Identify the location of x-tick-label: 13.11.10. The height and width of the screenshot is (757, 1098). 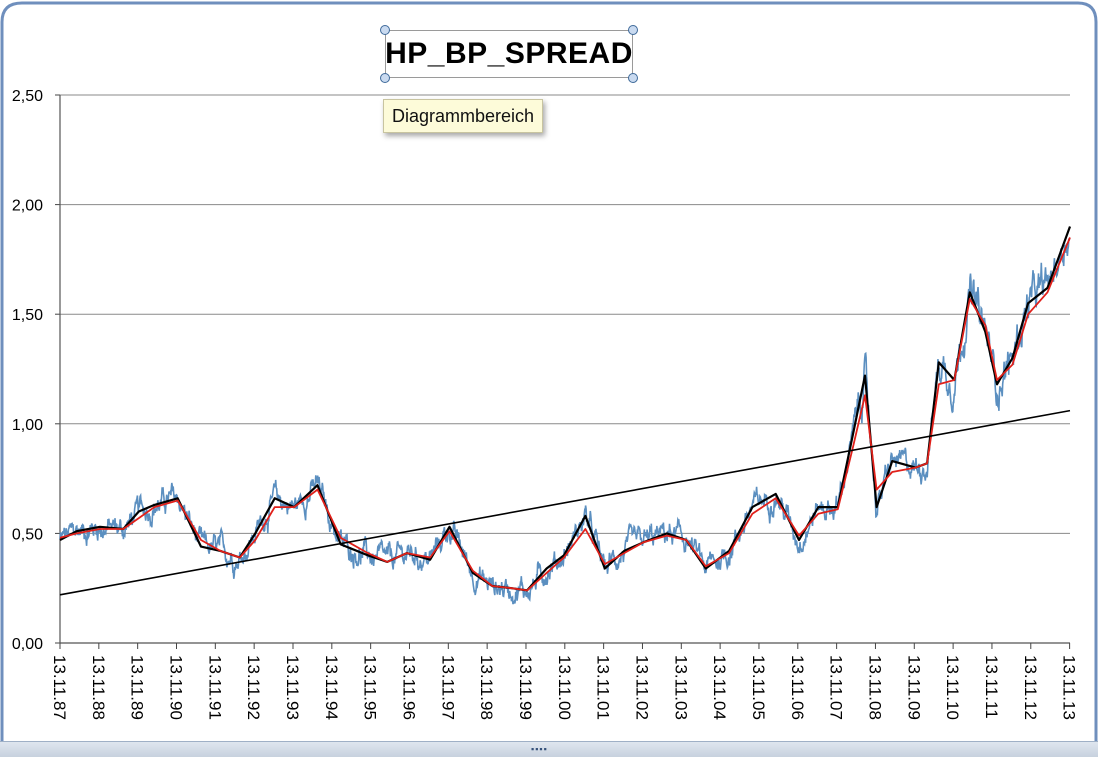
(952, 687).